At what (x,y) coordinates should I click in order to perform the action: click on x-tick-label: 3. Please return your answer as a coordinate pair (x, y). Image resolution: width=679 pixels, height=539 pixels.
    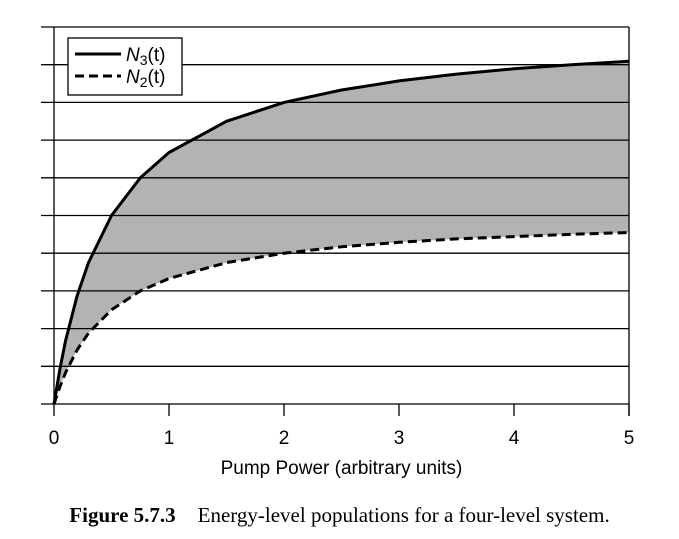
    Looking at the image, I should click on (399, 438).